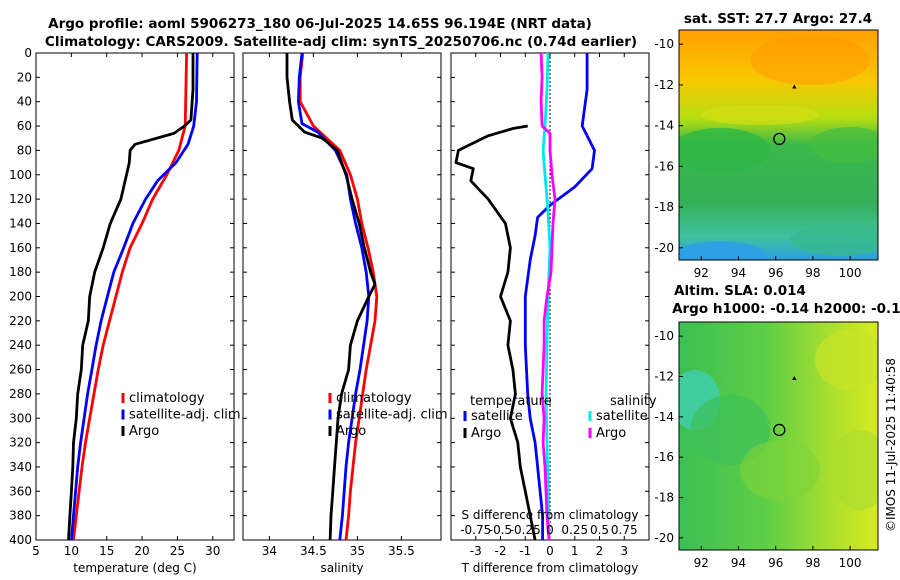 The width and height of the screenshot is (900, 580). I want to click on x-tick-label: 15, so click(106, 551).